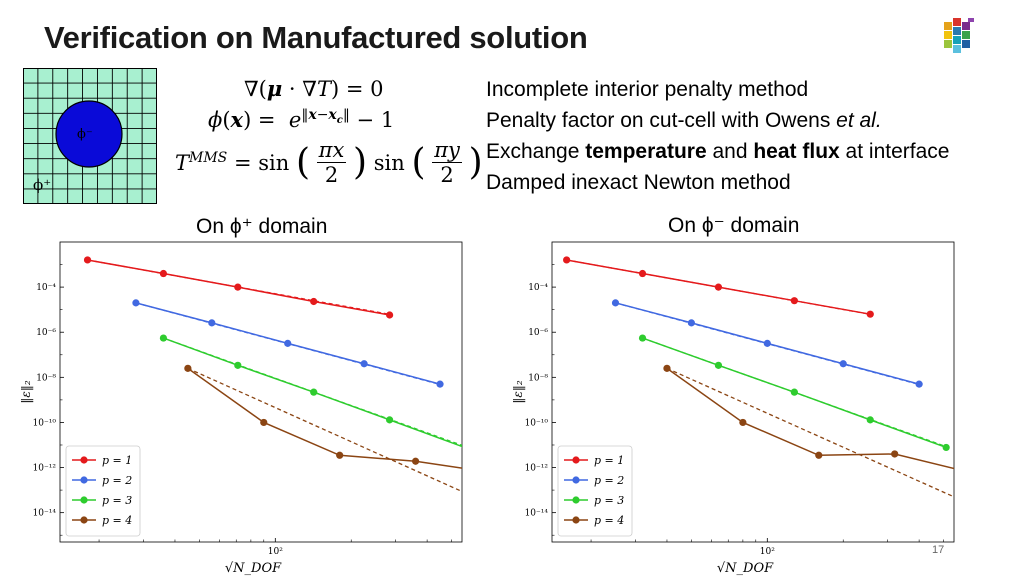 The width and height of the screenshot is (1024, 576). I want to click on method-item-text: Exchange, so click(536, 151).